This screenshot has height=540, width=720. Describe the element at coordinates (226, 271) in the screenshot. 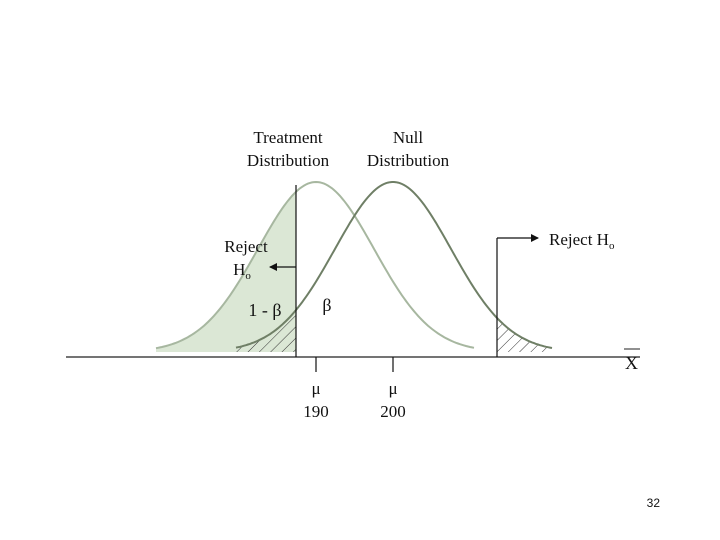

I see `power-region` at that location.